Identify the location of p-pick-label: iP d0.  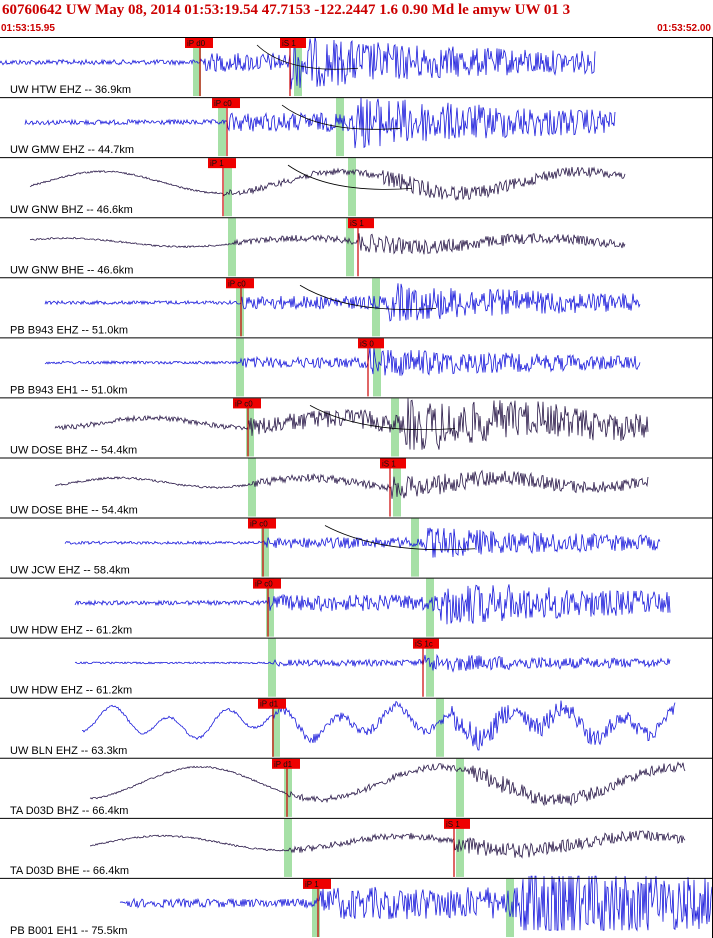
(196, 43).